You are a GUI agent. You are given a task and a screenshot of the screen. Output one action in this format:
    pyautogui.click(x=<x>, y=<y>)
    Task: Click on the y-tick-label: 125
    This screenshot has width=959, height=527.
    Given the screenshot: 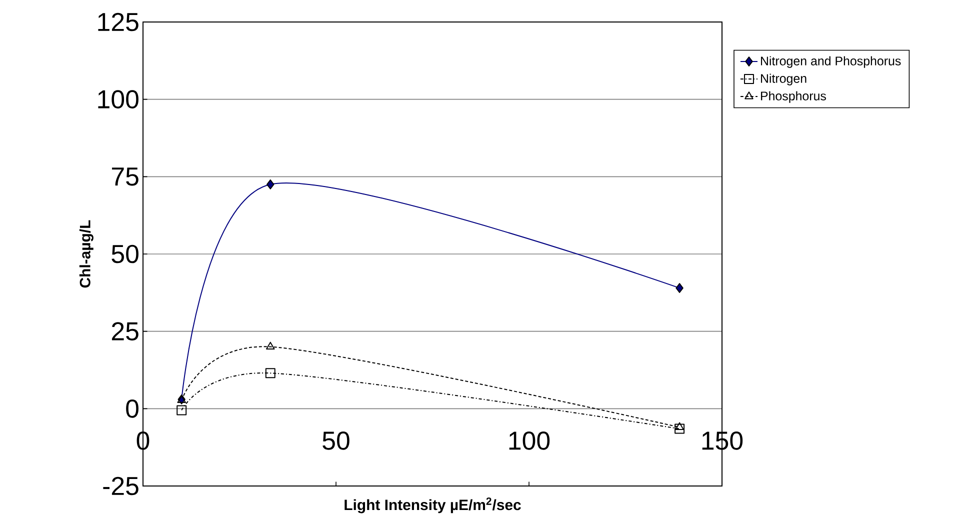 What is the action you would take?
    pyautogui.click(x=118, y=22)
    